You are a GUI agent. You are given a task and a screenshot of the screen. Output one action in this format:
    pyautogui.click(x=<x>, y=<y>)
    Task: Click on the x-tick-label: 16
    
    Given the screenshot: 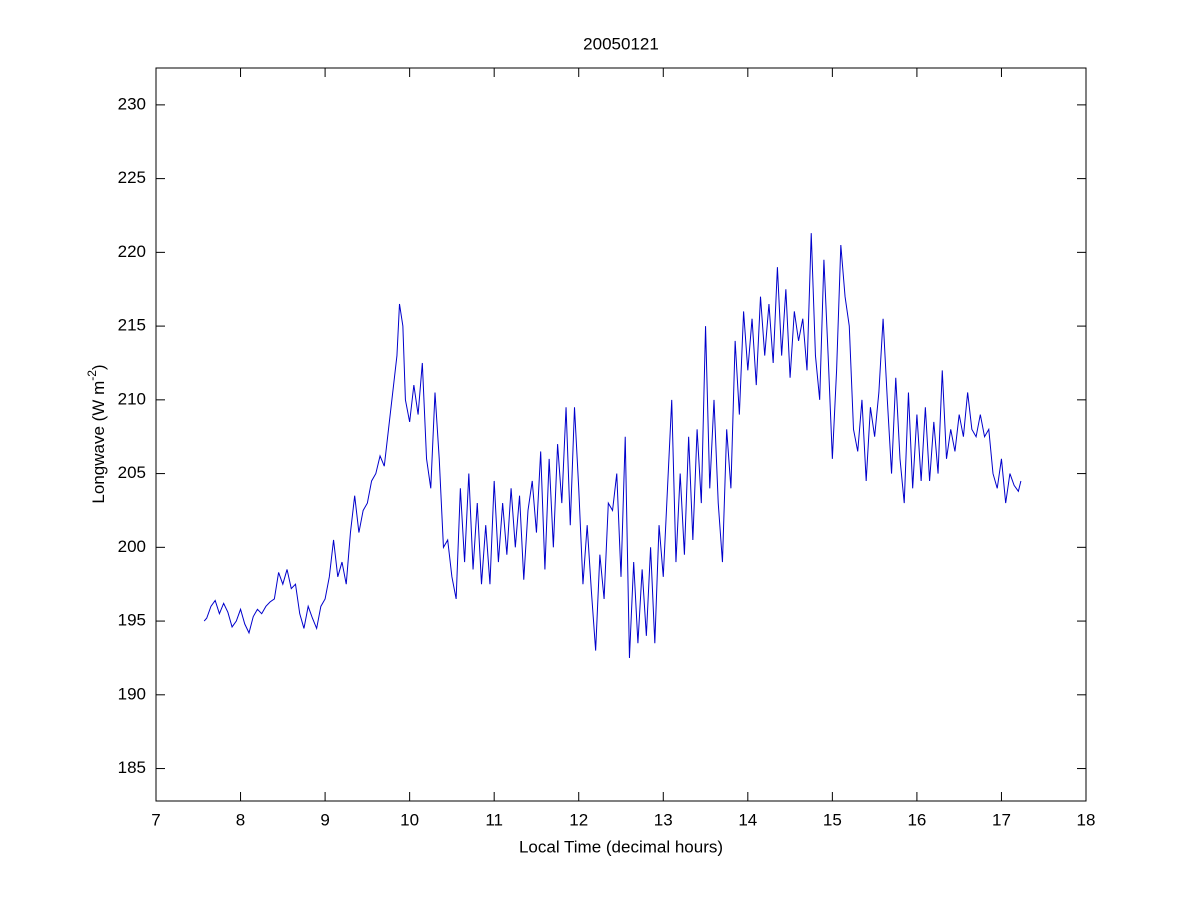 What is the action you would take?
    pyautogui.click(x=916, y=819)
    